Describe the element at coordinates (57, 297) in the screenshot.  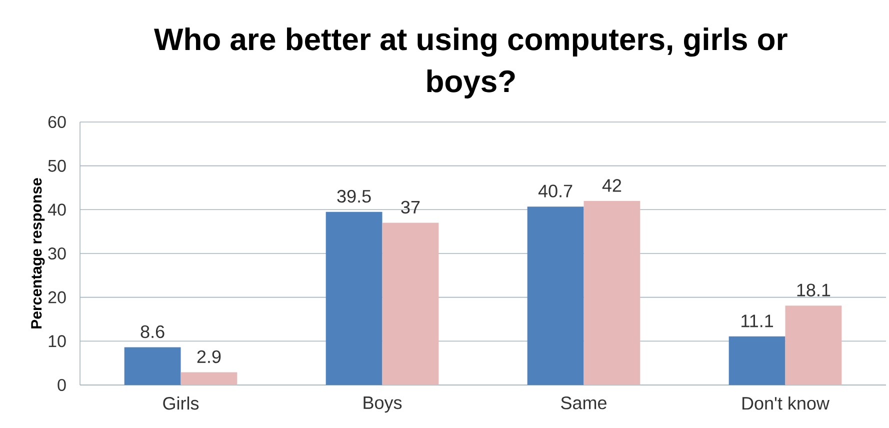
I see `y-tick-label: 20` at that location.